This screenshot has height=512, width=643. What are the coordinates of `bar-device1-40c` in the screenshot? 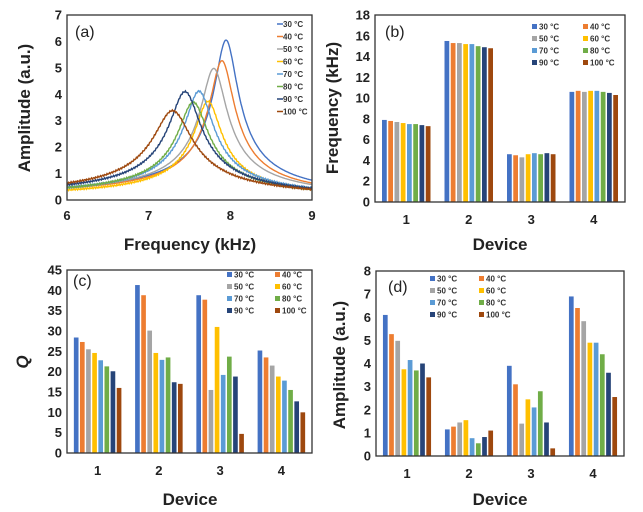 It's located at (390, 161).